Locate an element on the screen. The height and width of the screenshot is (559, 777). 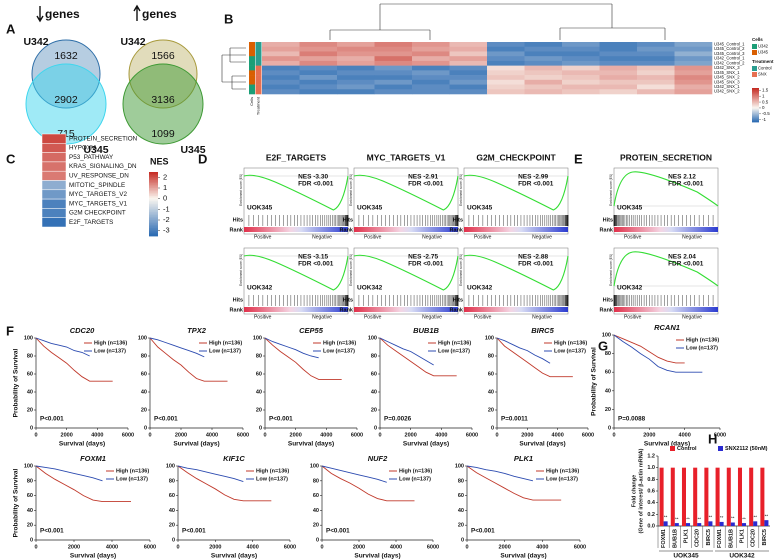
chart-title: PLK1 is located at coordinates (523, 458).